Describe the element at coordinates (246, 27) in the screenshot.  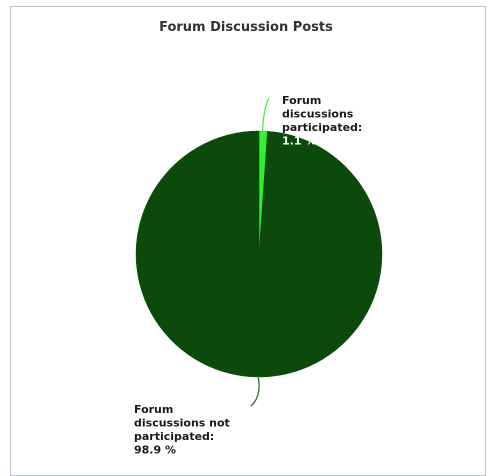
I see `chart-title: Forum Discussion Posts` at that location.